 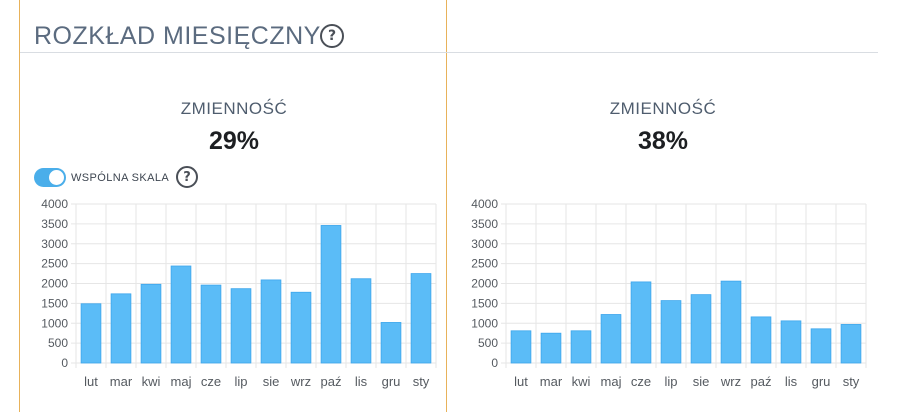 What do you see at coordinates (663, 141) in the screenshot?
I see `variability-value-right: 38%` at bounding box center [663, 141].